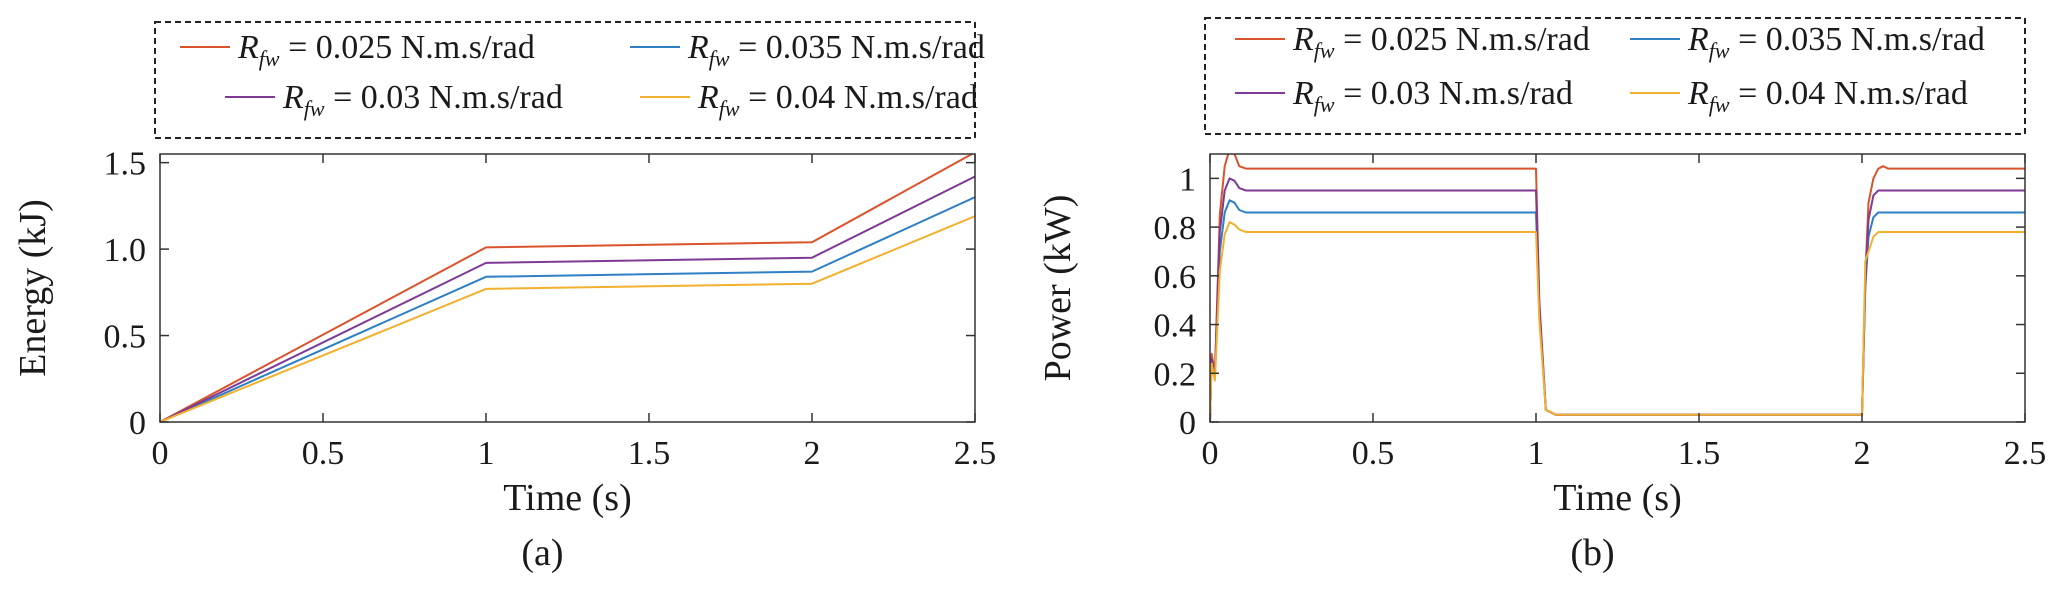 The image size is (2067, 592). I want to click on y-tick-label: 1.5, so click(125, 164).